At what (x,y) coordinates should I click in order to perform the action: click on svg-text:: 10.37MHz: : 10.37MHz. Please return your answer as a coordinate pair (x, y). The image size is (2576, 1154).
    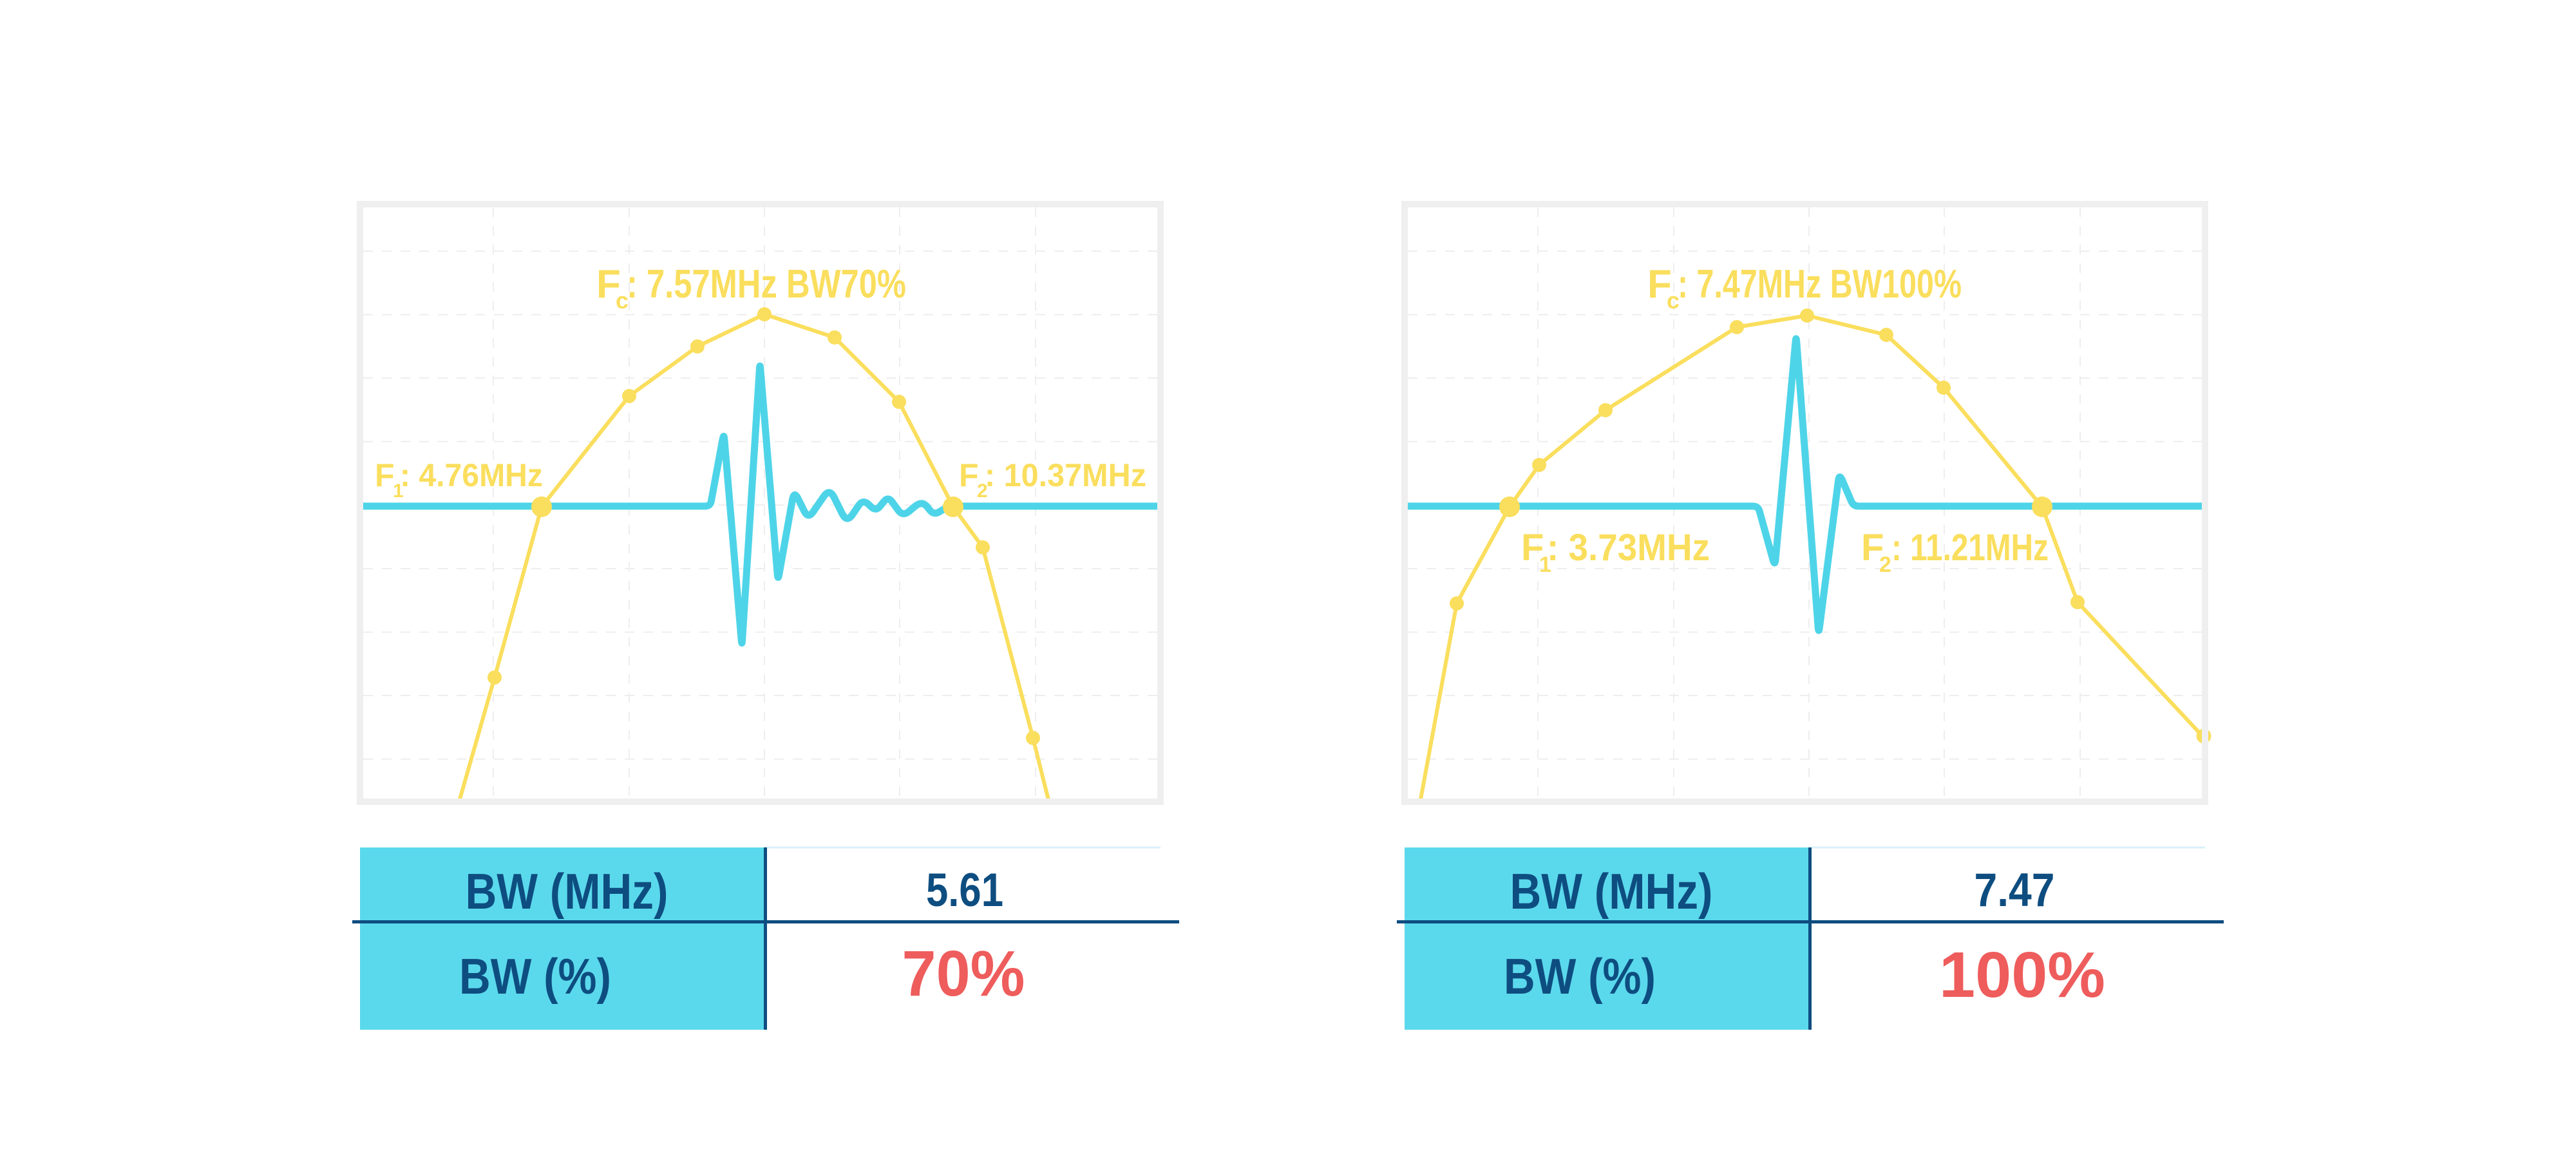
    Looking at the image, I should click on (1065, 475).